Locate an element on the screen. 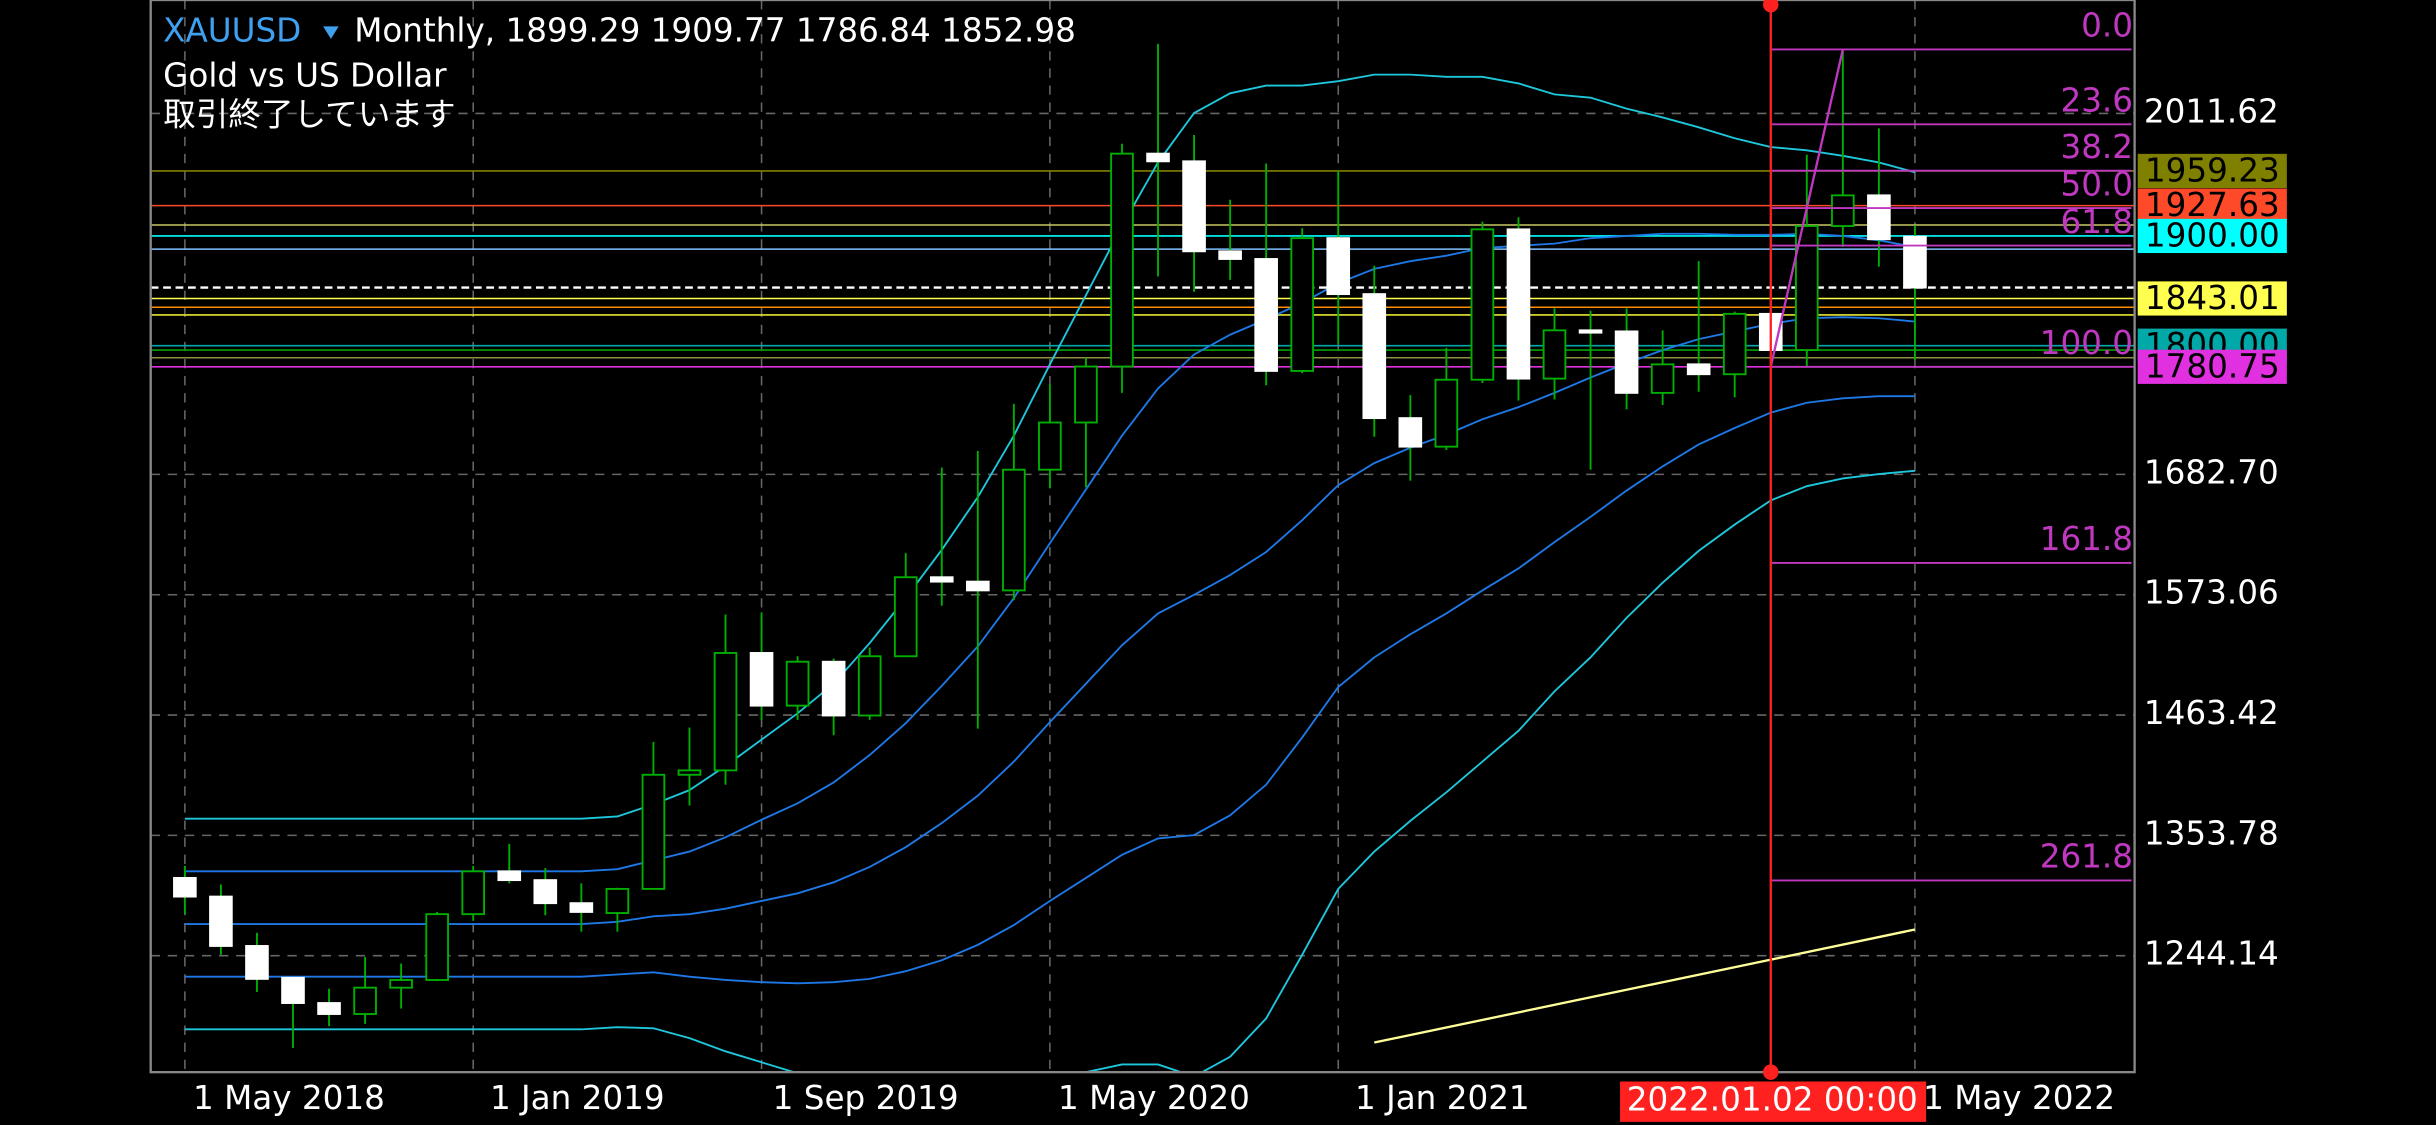  y-tick-label: 1353.78 is located at coordinates (2211, 833).